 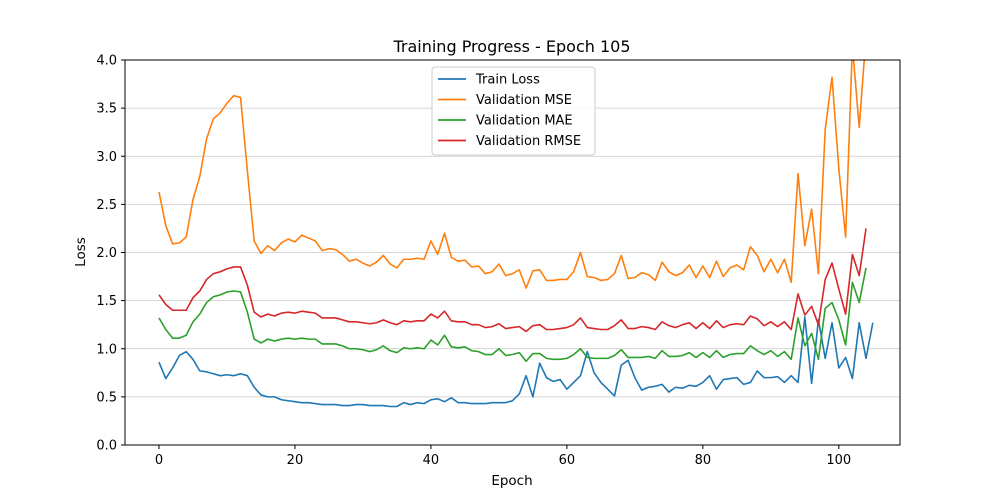 I want to click on x-tick-label: 0, so click(x=159, y=460).